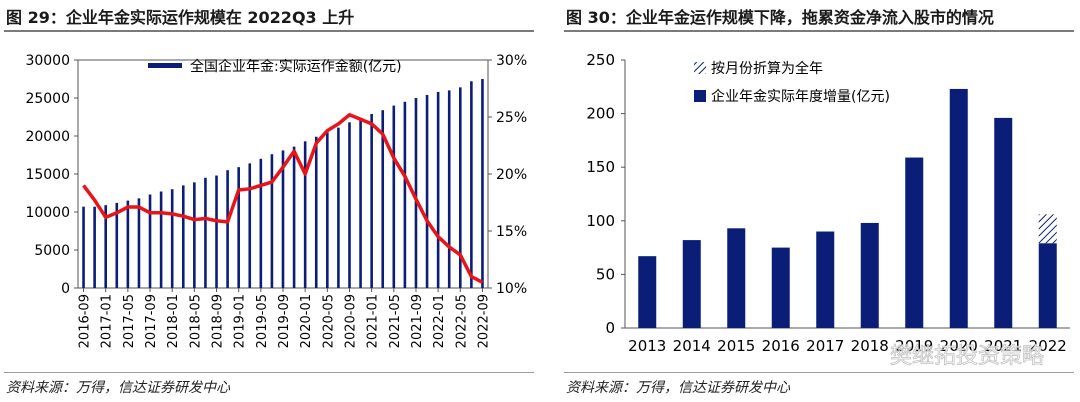 The width and height of the screenshot is (1080, 402). I want to click on right-axis-tick-label: 30%, so click(511, 61).